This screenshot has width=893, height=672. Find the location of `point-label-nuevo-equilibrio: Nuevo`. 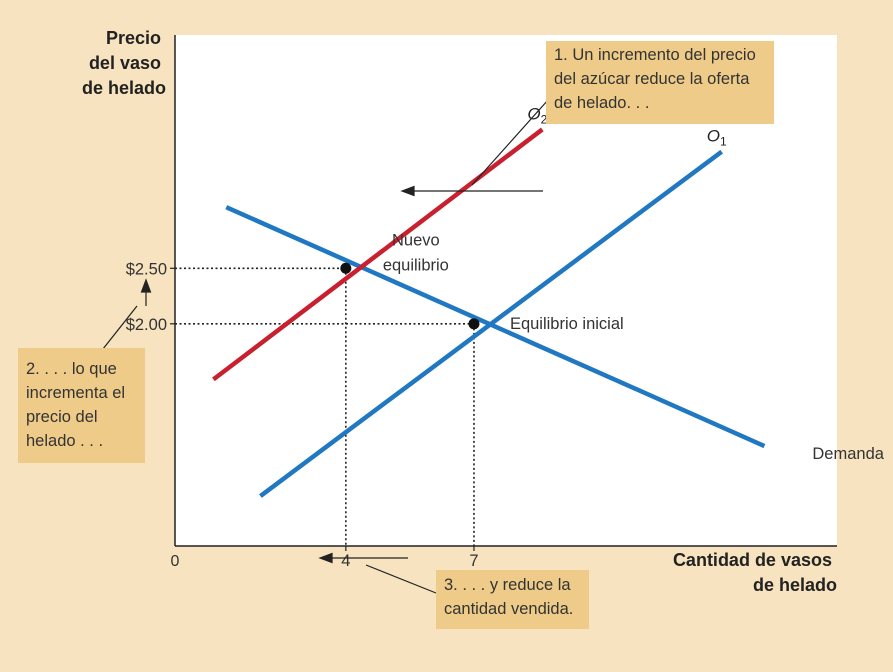

point-label-nuevo-equilibrio: Nuevo is located at coordinates (416, 240).